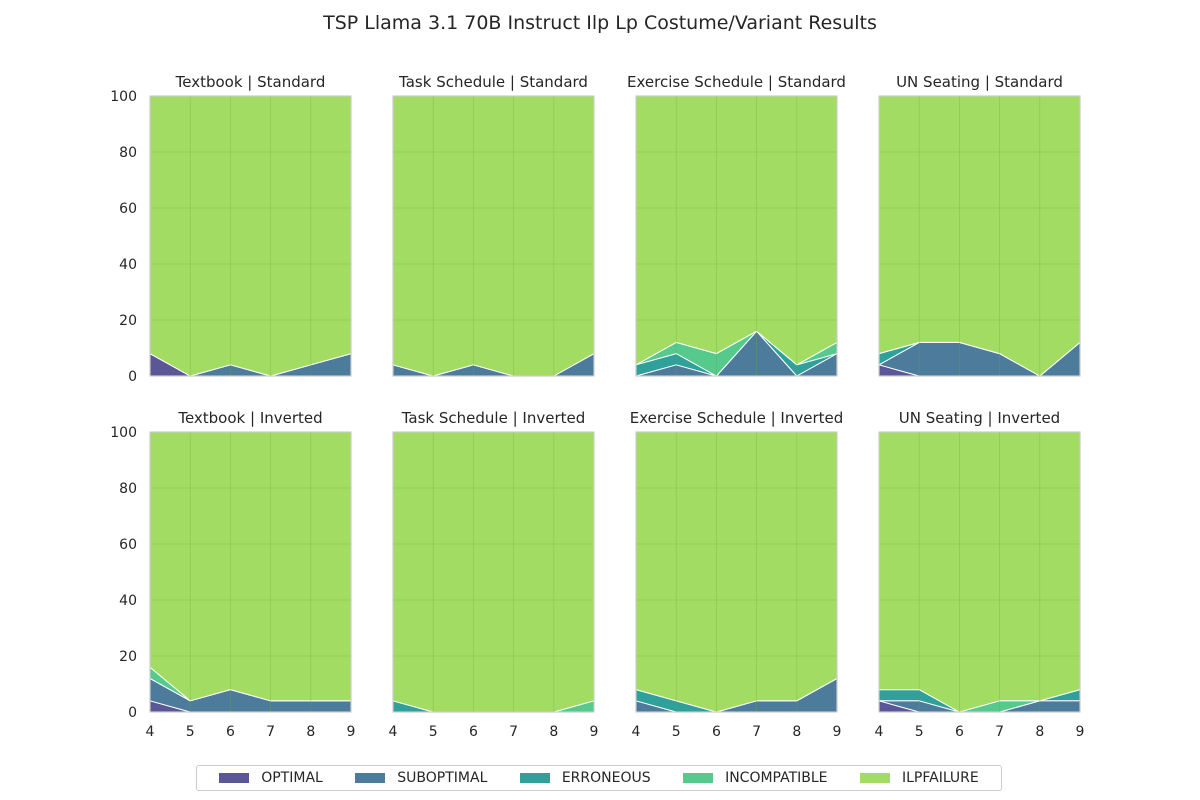 This screenshot has height=800, width=1200. I want to click on panel-un-seating-standard: UN Seating | Standard, so click(979, 225).